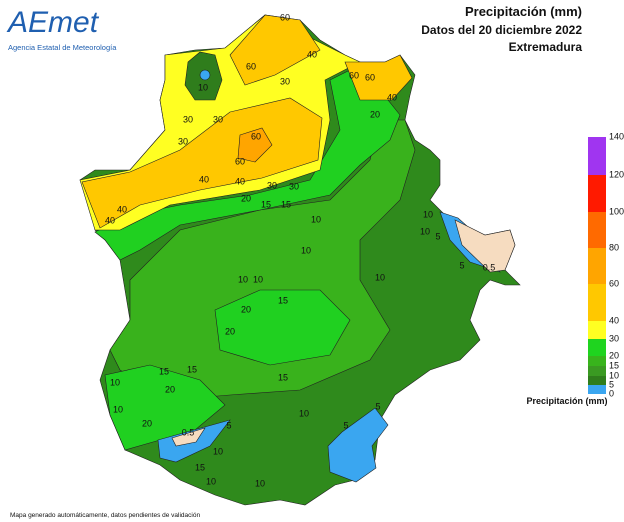 The image size is (624, 522). Describe the element at coordinates (523, 11) in the screenshot. I see `title: Precipitación (mm)` at that location.